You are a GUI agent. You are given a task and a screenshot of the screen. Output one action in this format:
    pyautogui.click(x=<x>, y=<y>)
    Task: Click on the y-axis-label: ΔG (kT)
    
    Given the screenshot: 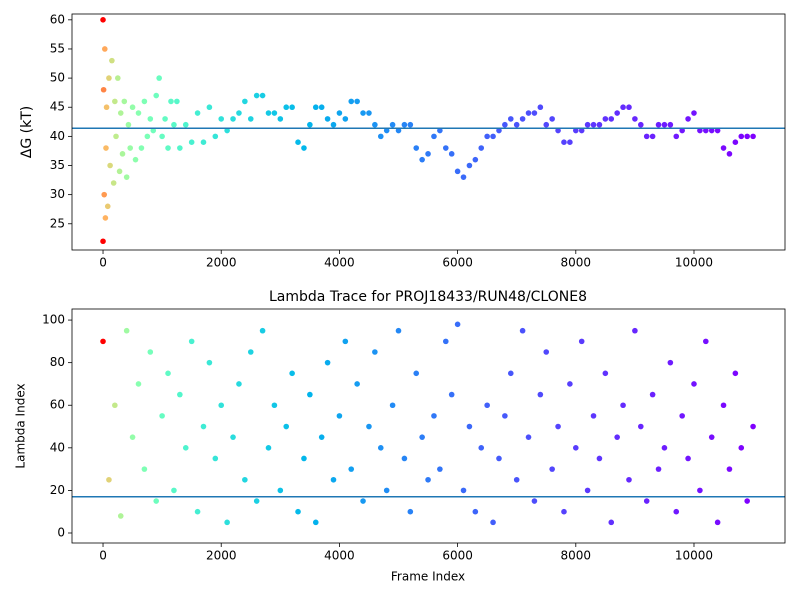 What is the action you would take?
    pyautogui.click(x=27, y=132)
    